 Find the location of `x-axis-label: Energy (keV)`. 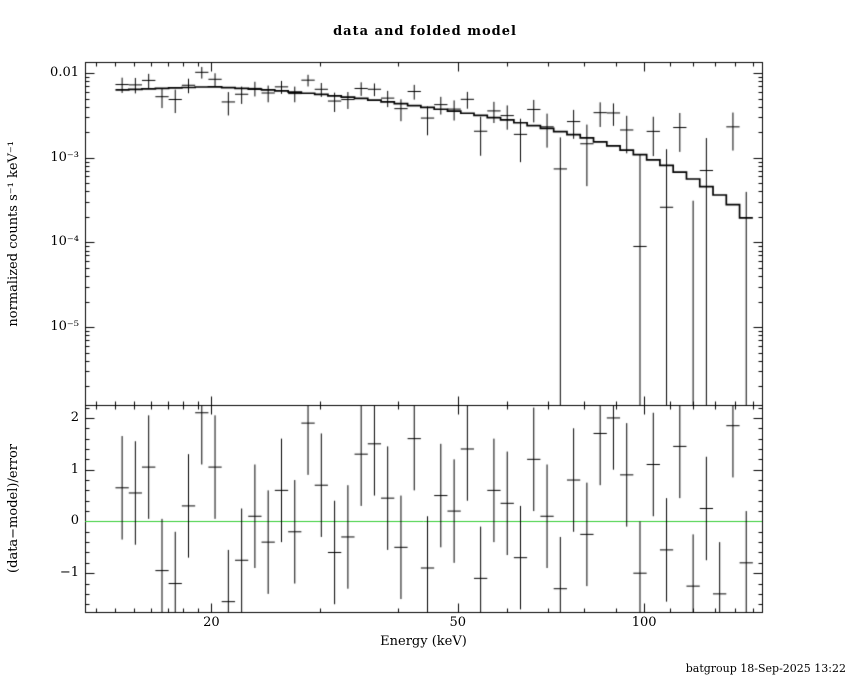

x-axis-label: Energy (keV) is located at coordinates (423, 641).